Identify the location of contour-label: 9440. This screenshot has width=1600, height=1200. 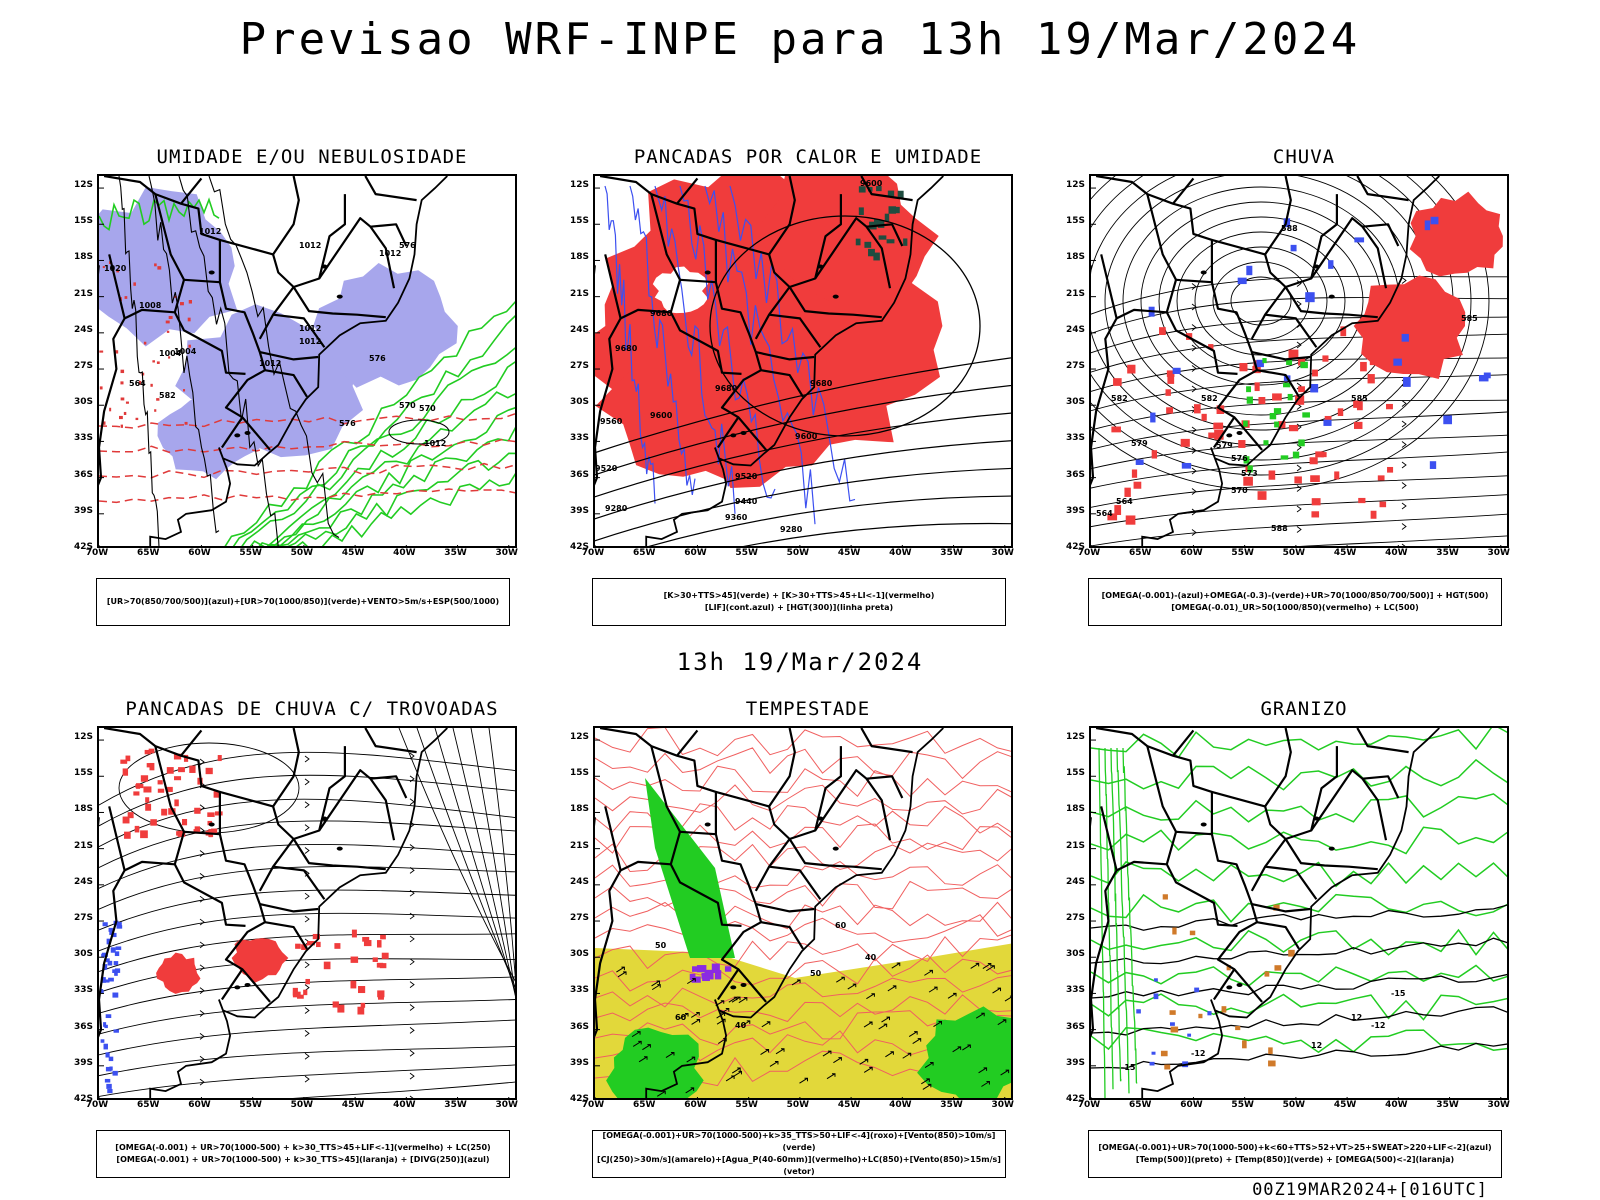
(746, 501).